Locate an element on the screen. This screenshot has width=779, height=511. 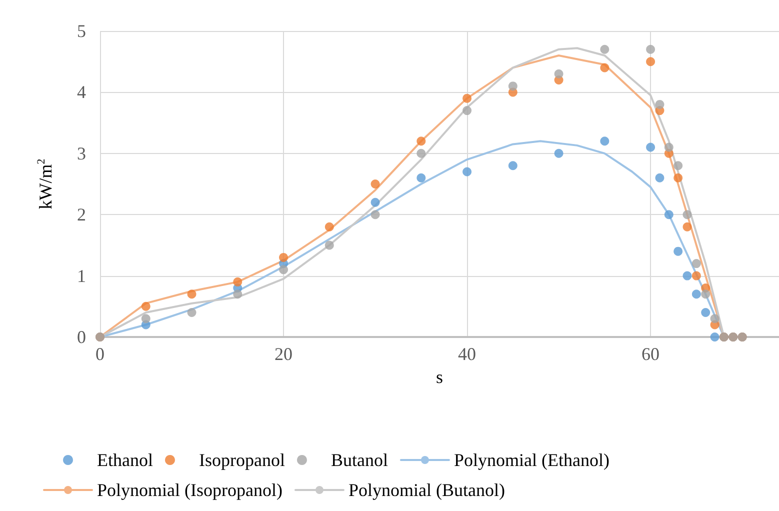
legend-label: Ethanol is located at coordinates (125, 460).